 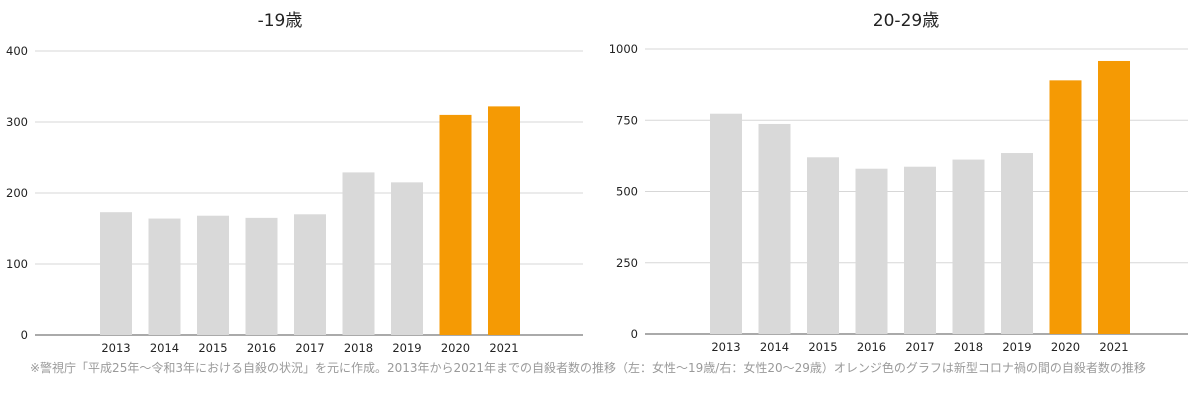 What do you see at coordinates (17, 193) in the screenshot?
I see `y-tick-label: 200` at bounding box center [17, 193].